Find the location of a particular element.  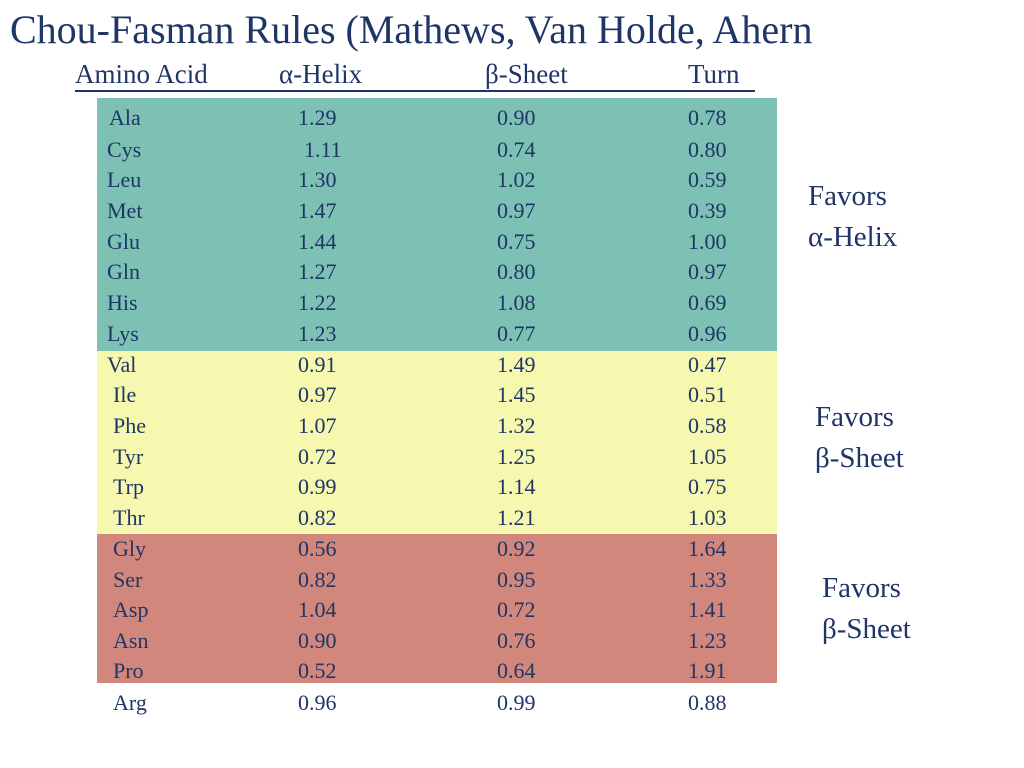

favors-helix-line2: α-Helix is located at coordinates (853, 237).